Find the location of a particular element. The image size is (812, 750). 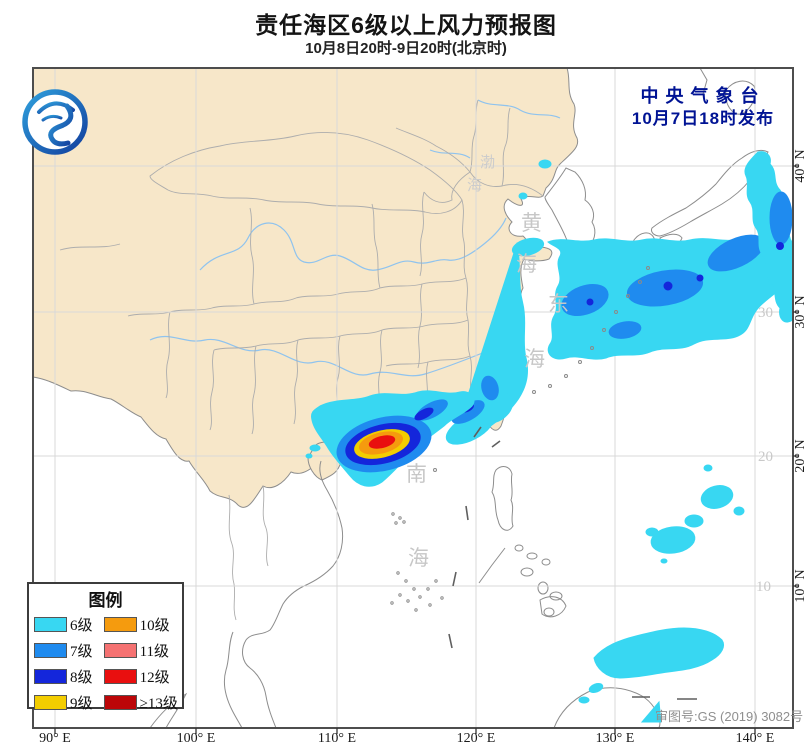

sea-label-south-china-sea: 南 is located at coordinates (416, 474).